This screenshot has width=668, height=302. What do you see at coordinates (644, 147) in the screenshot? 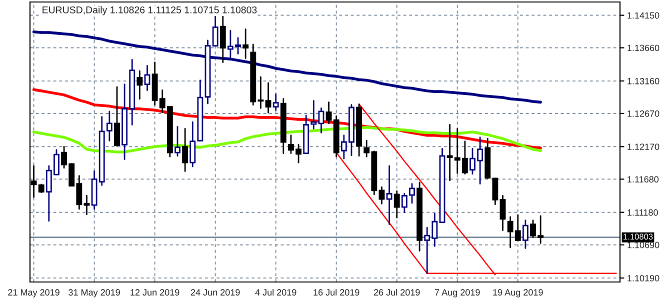
I see `y-tick-label: 1.12170` at bounding box center [644, 147].